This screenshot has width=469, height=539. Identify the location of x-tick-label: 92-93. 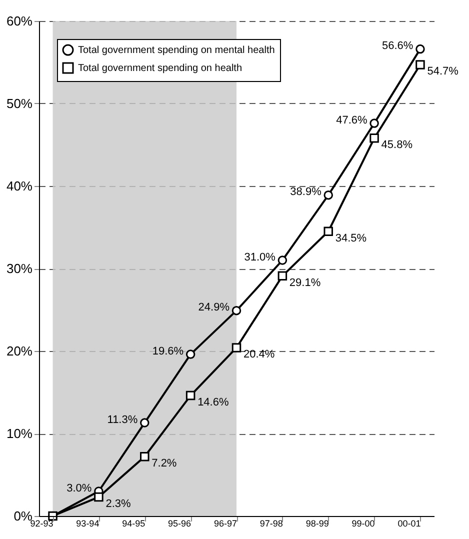
(42, 523).